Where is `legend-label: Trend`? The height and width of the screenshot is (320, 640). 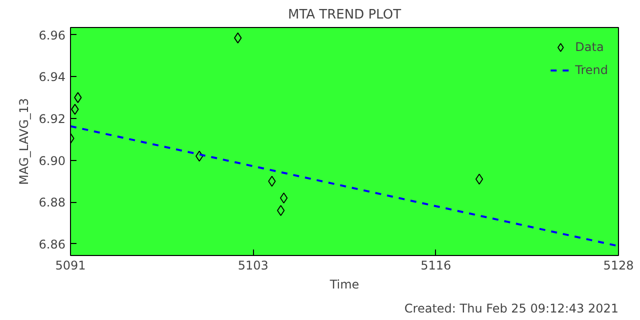
legend-label: Trend is located at coordinates (591, 70).